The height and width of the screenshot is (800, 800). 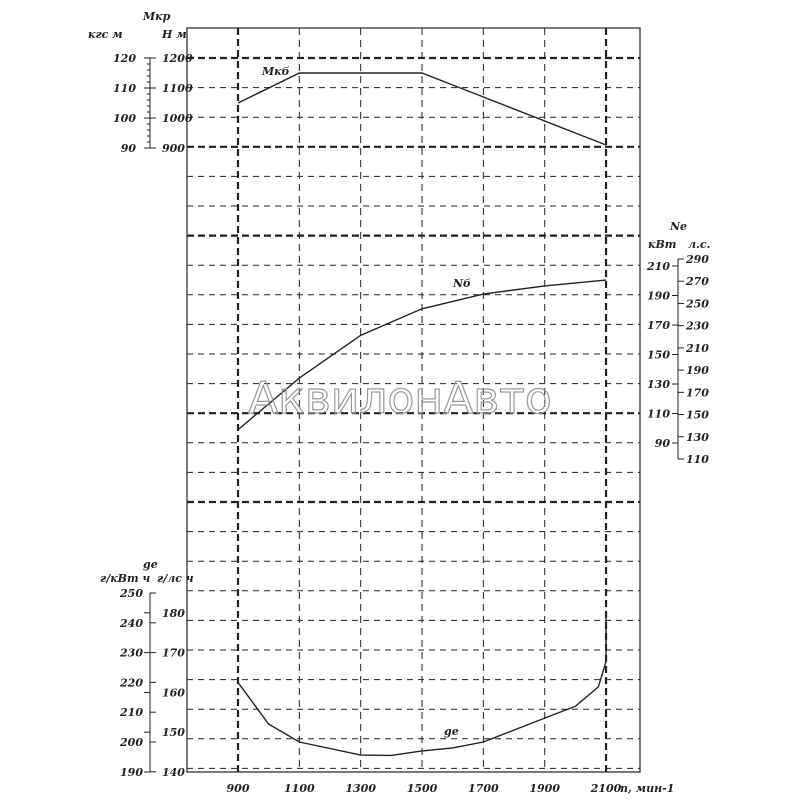 What do you see at coordinates (177, 118) in the screenshot?
I see `torque-nm-tick-label: 1000` at bounding box center [177, 118].